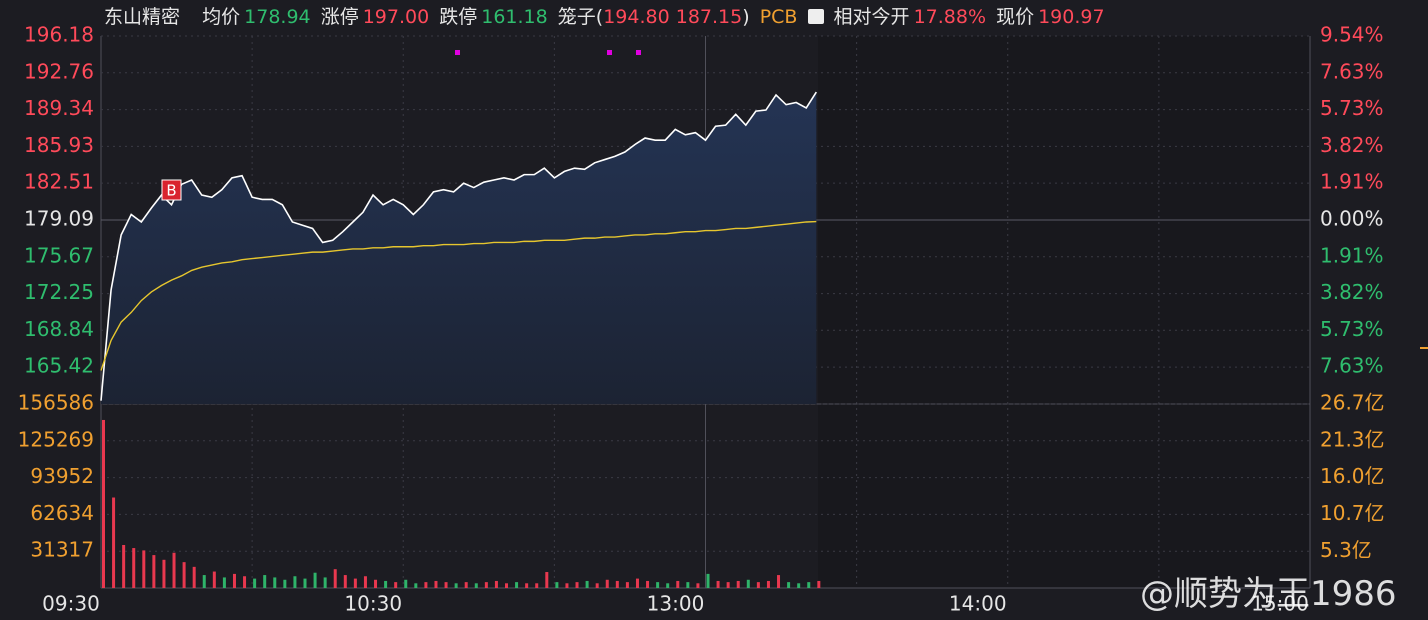  Describe the element at coordinates (1346, 550) in the screenshot. I see `y2-tick-label: 5.3亿` at that location.